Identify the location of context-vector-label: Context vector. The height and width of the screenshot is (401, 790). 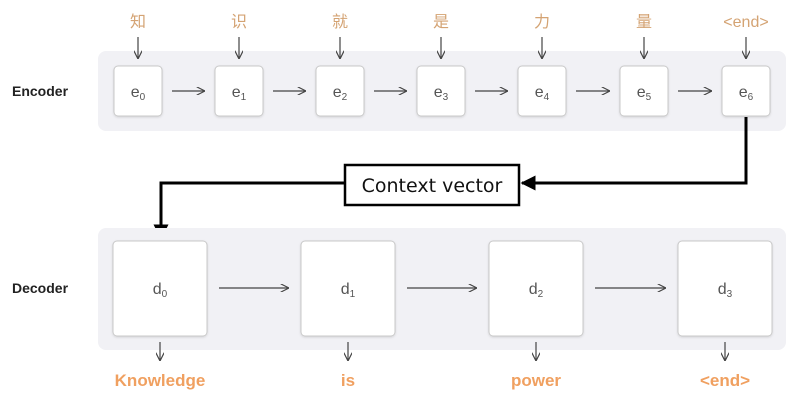
(432, 186).